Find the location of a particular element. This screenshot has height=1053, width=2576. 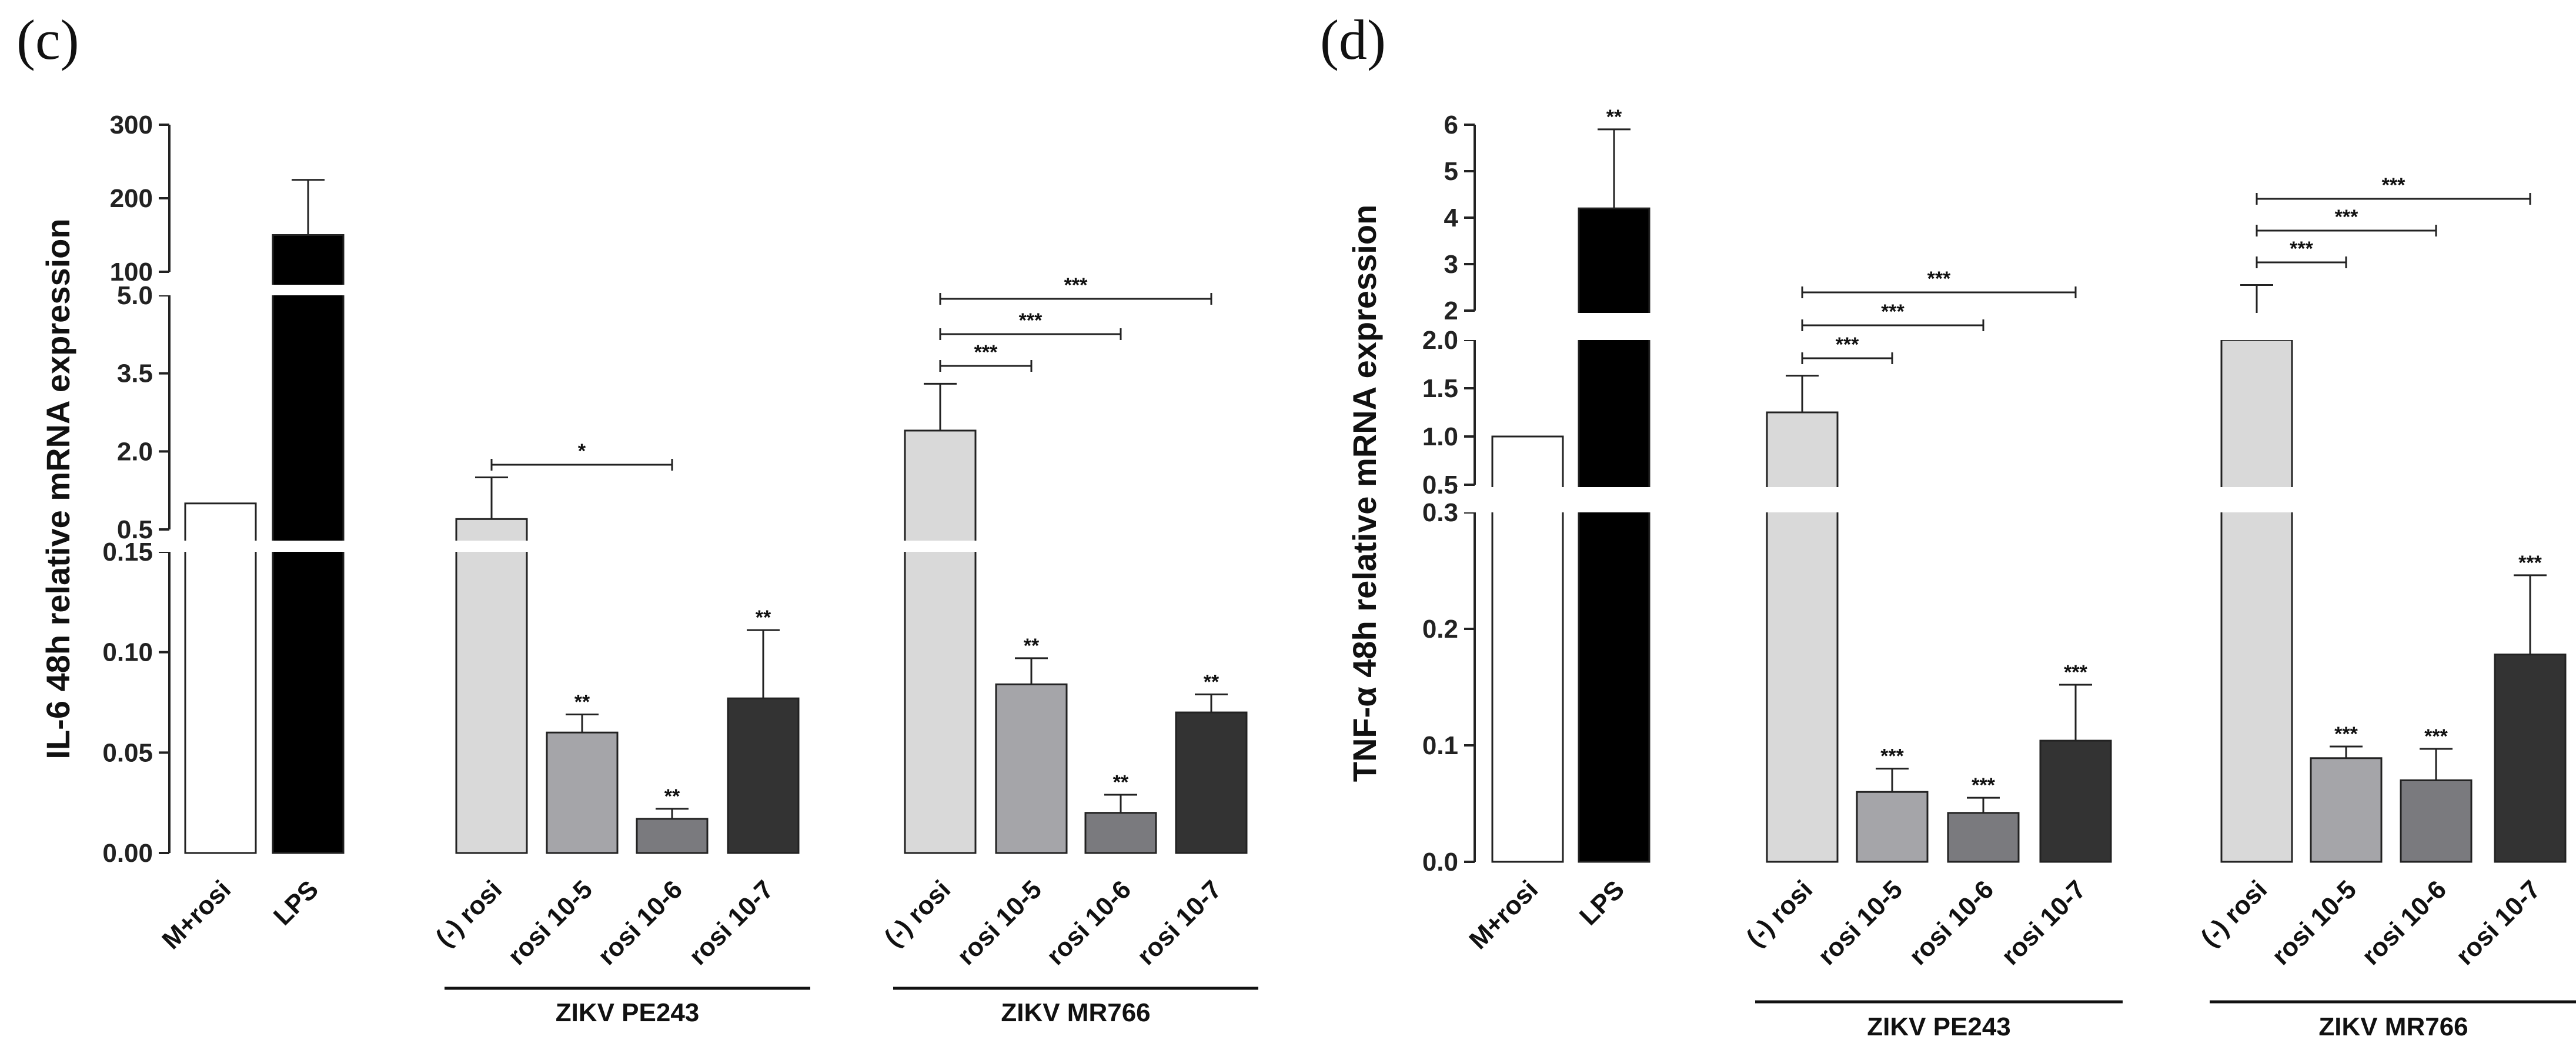

y-tick-label: 3 is located at coordinates (1451, 264).